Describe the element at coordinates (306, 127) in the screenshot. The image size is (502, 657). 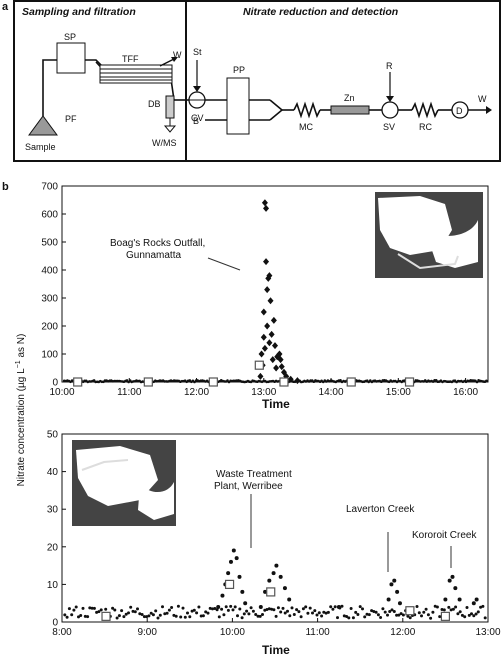
I see `mc-label: MC` at that location.